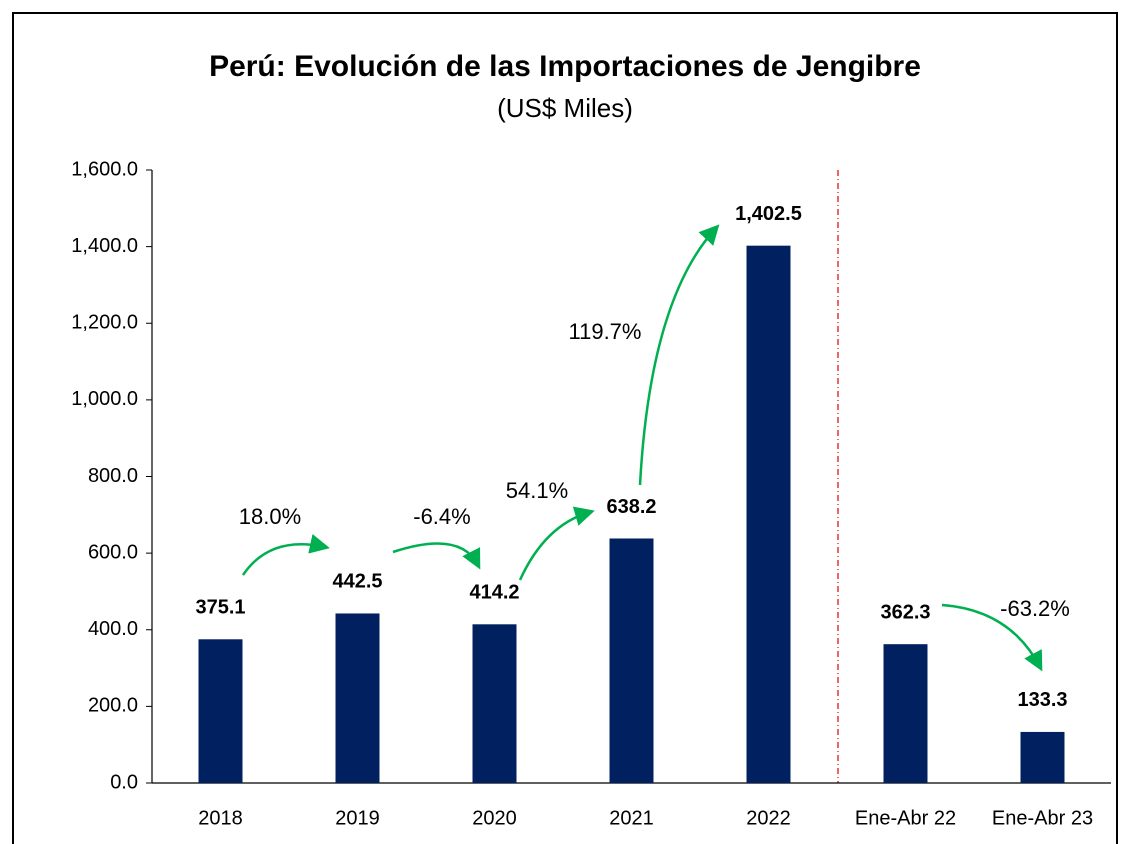 This screenshot has width=1131, height=844. I want to click on data-label: 638.2, so click(631, 507).